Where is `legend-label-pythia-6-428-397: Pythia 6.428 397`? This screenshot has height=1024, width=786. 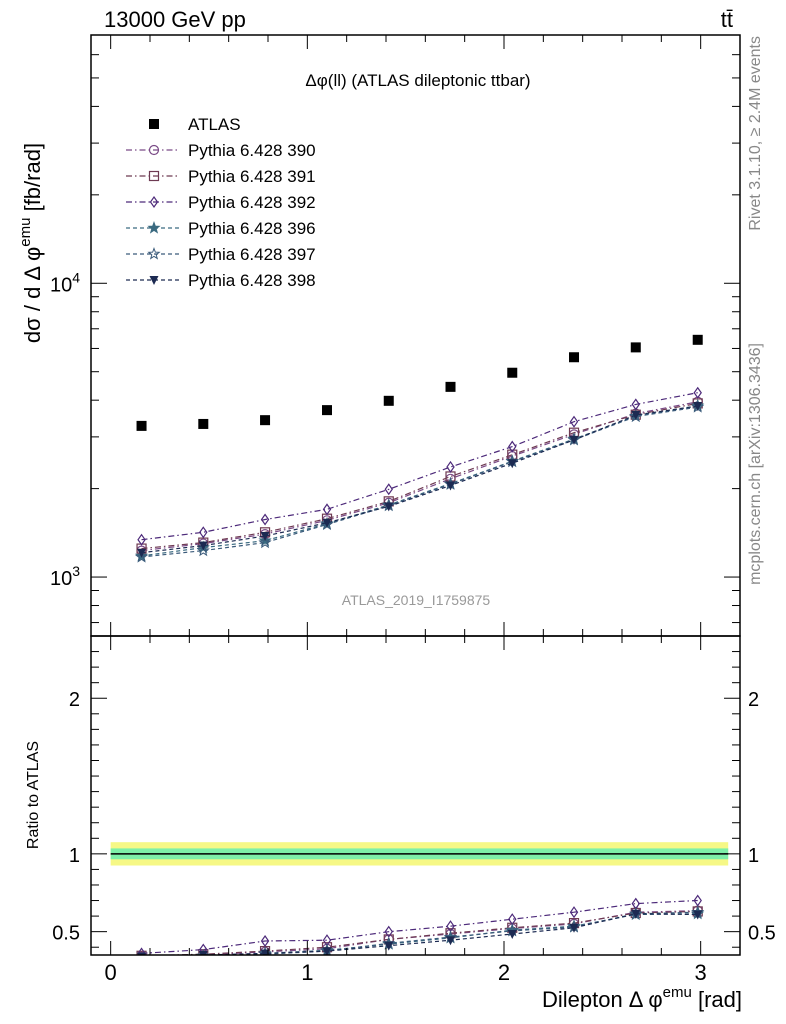
legend-label-pythia-6-428-397: Pythia 6.428 397 is located at coordinates (252, 254).